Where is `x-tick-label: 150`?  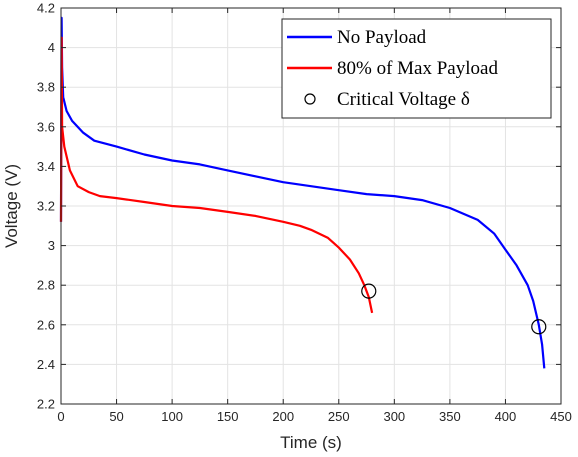
x-tick-label: 150 is located at coordinates (228, 416).